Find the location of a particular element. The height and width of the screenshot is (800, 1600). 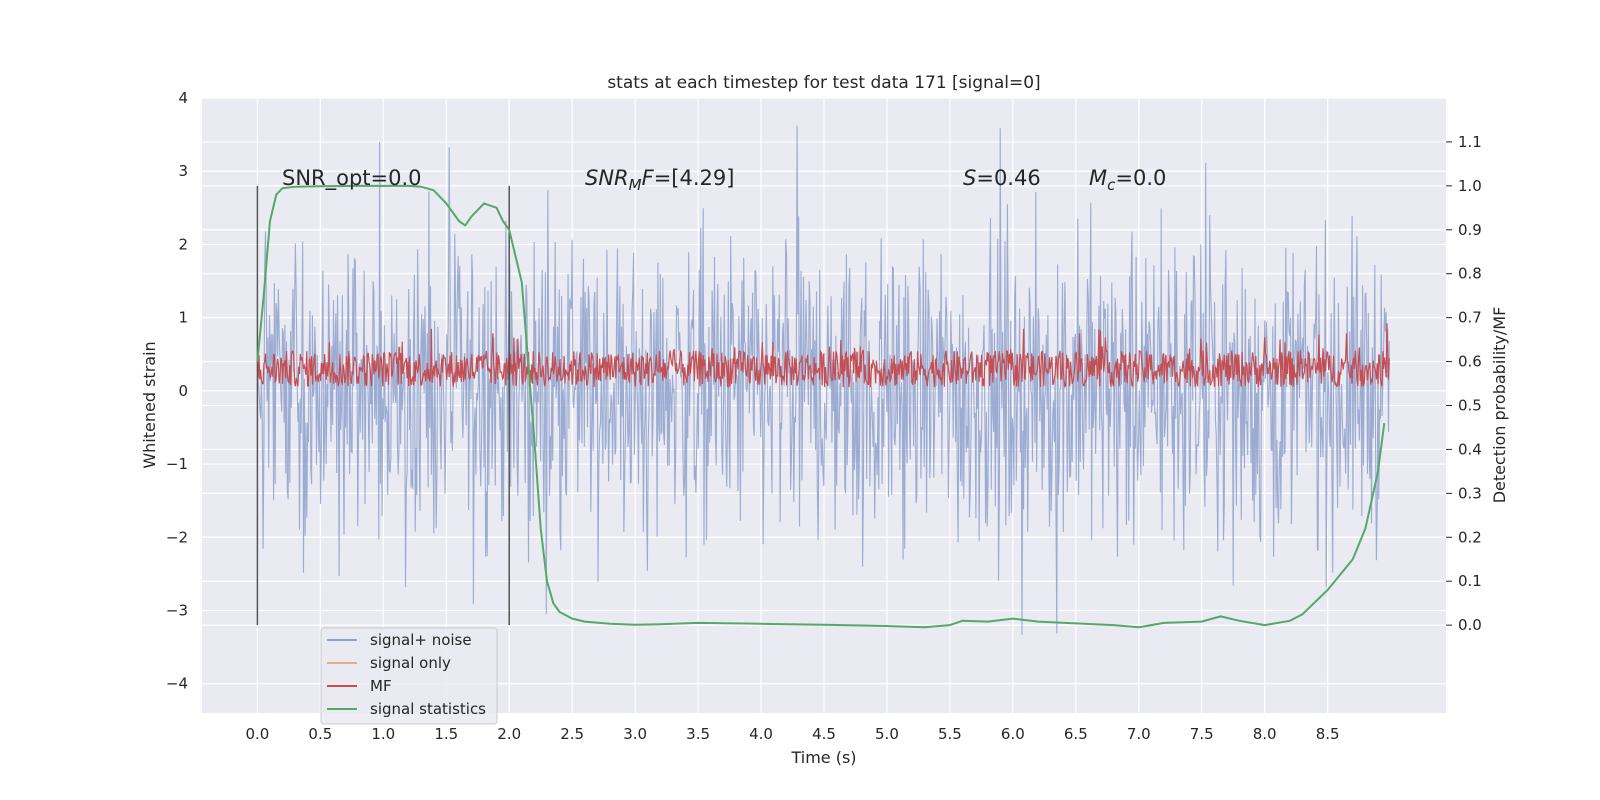

x-tick-label: 5.5 is located at coordinates (950, 734).